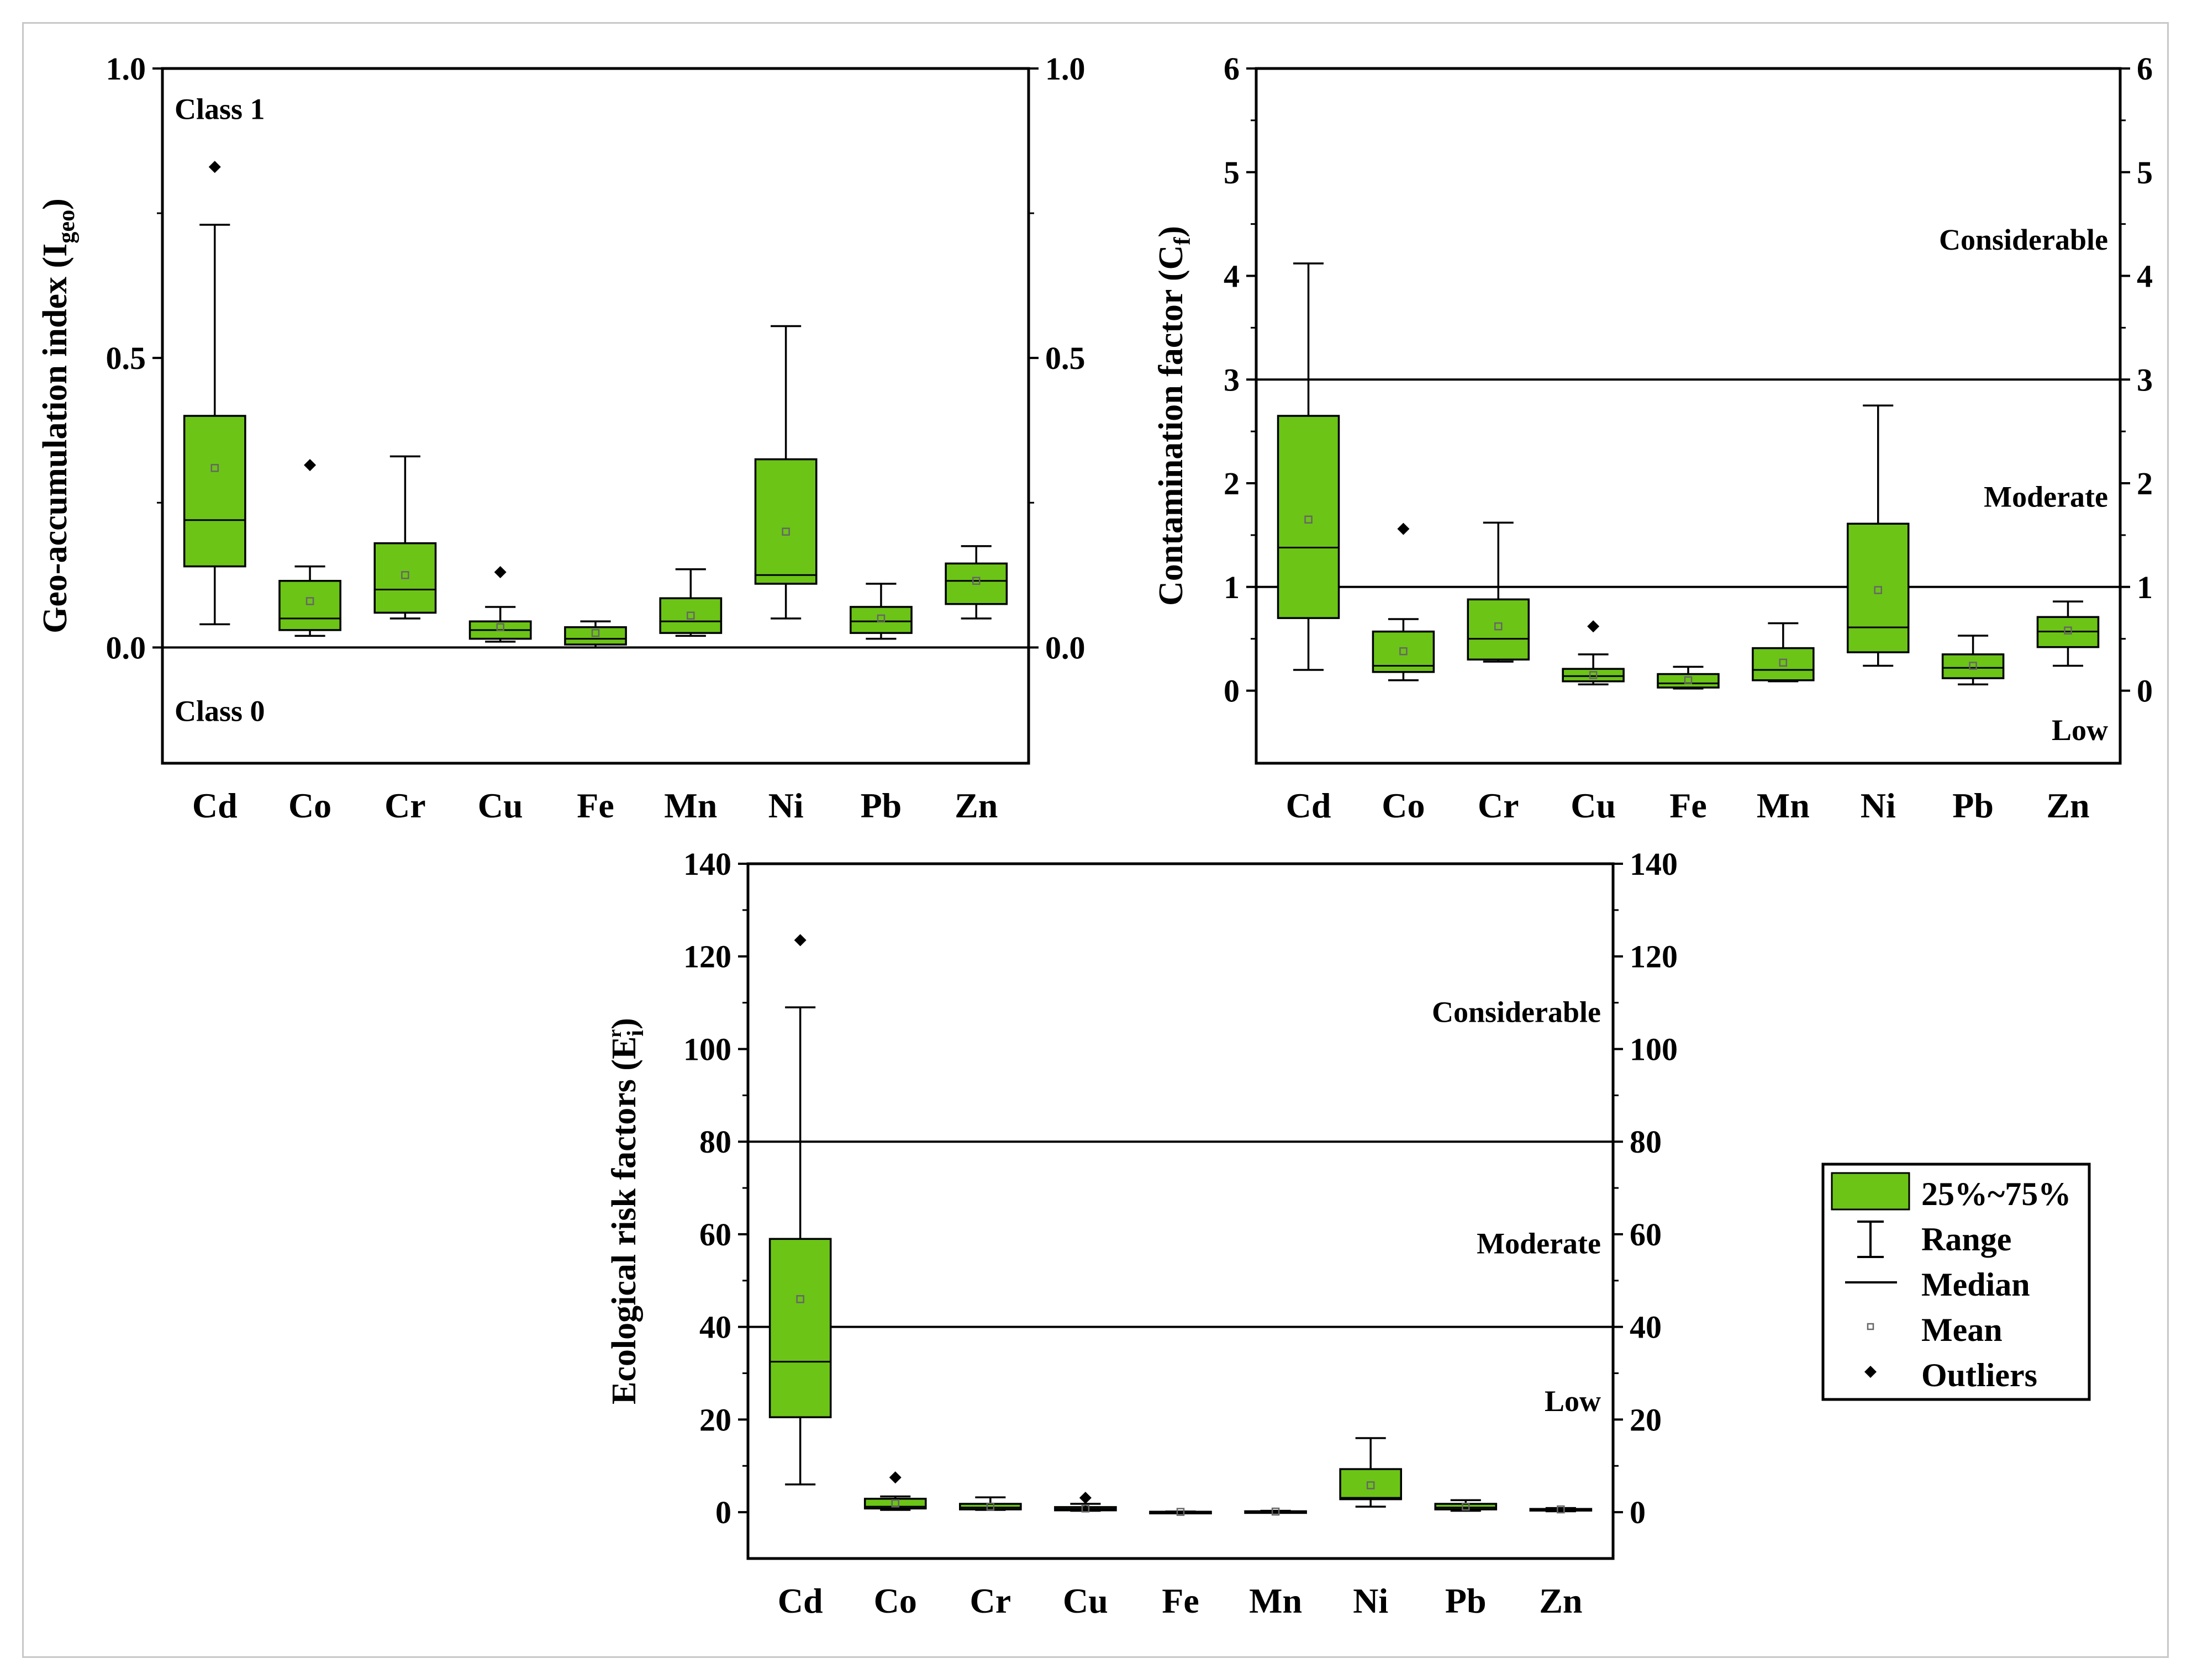 This screenshot has height=1680, width=2192. What do you see at coordinates (627, 1211) in the screenshot?
I see `y-axis-label: Ecological risk factors (Eir)` at bounding box center [627, 1211].